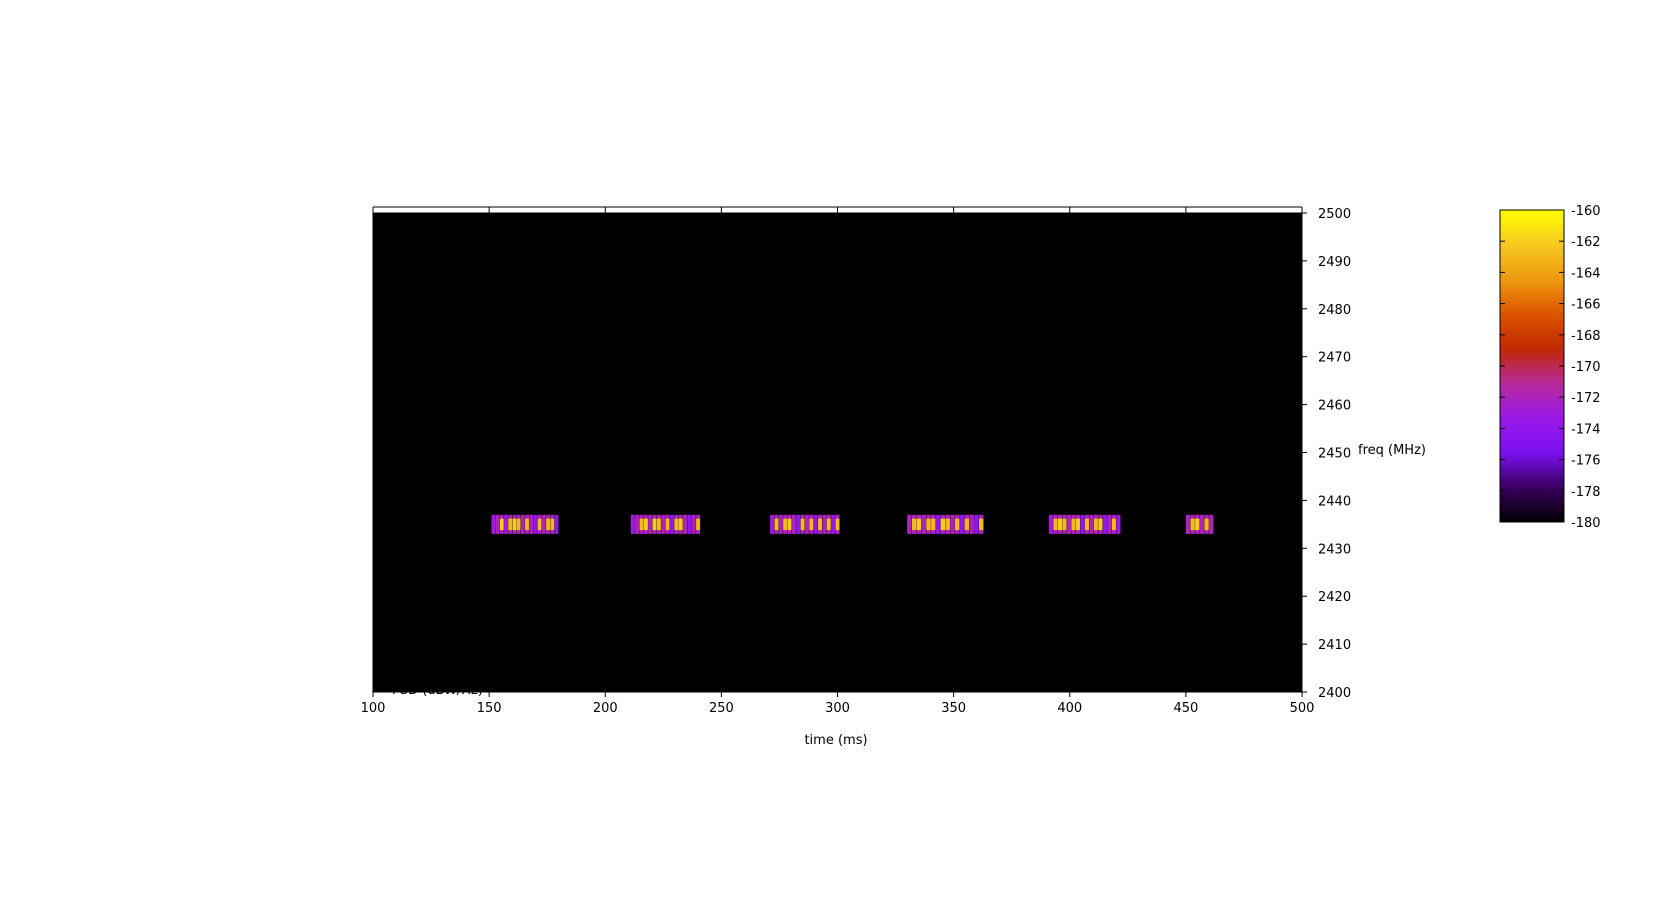  I want to click on y-tick-label: 2410, so click(1334, 645).